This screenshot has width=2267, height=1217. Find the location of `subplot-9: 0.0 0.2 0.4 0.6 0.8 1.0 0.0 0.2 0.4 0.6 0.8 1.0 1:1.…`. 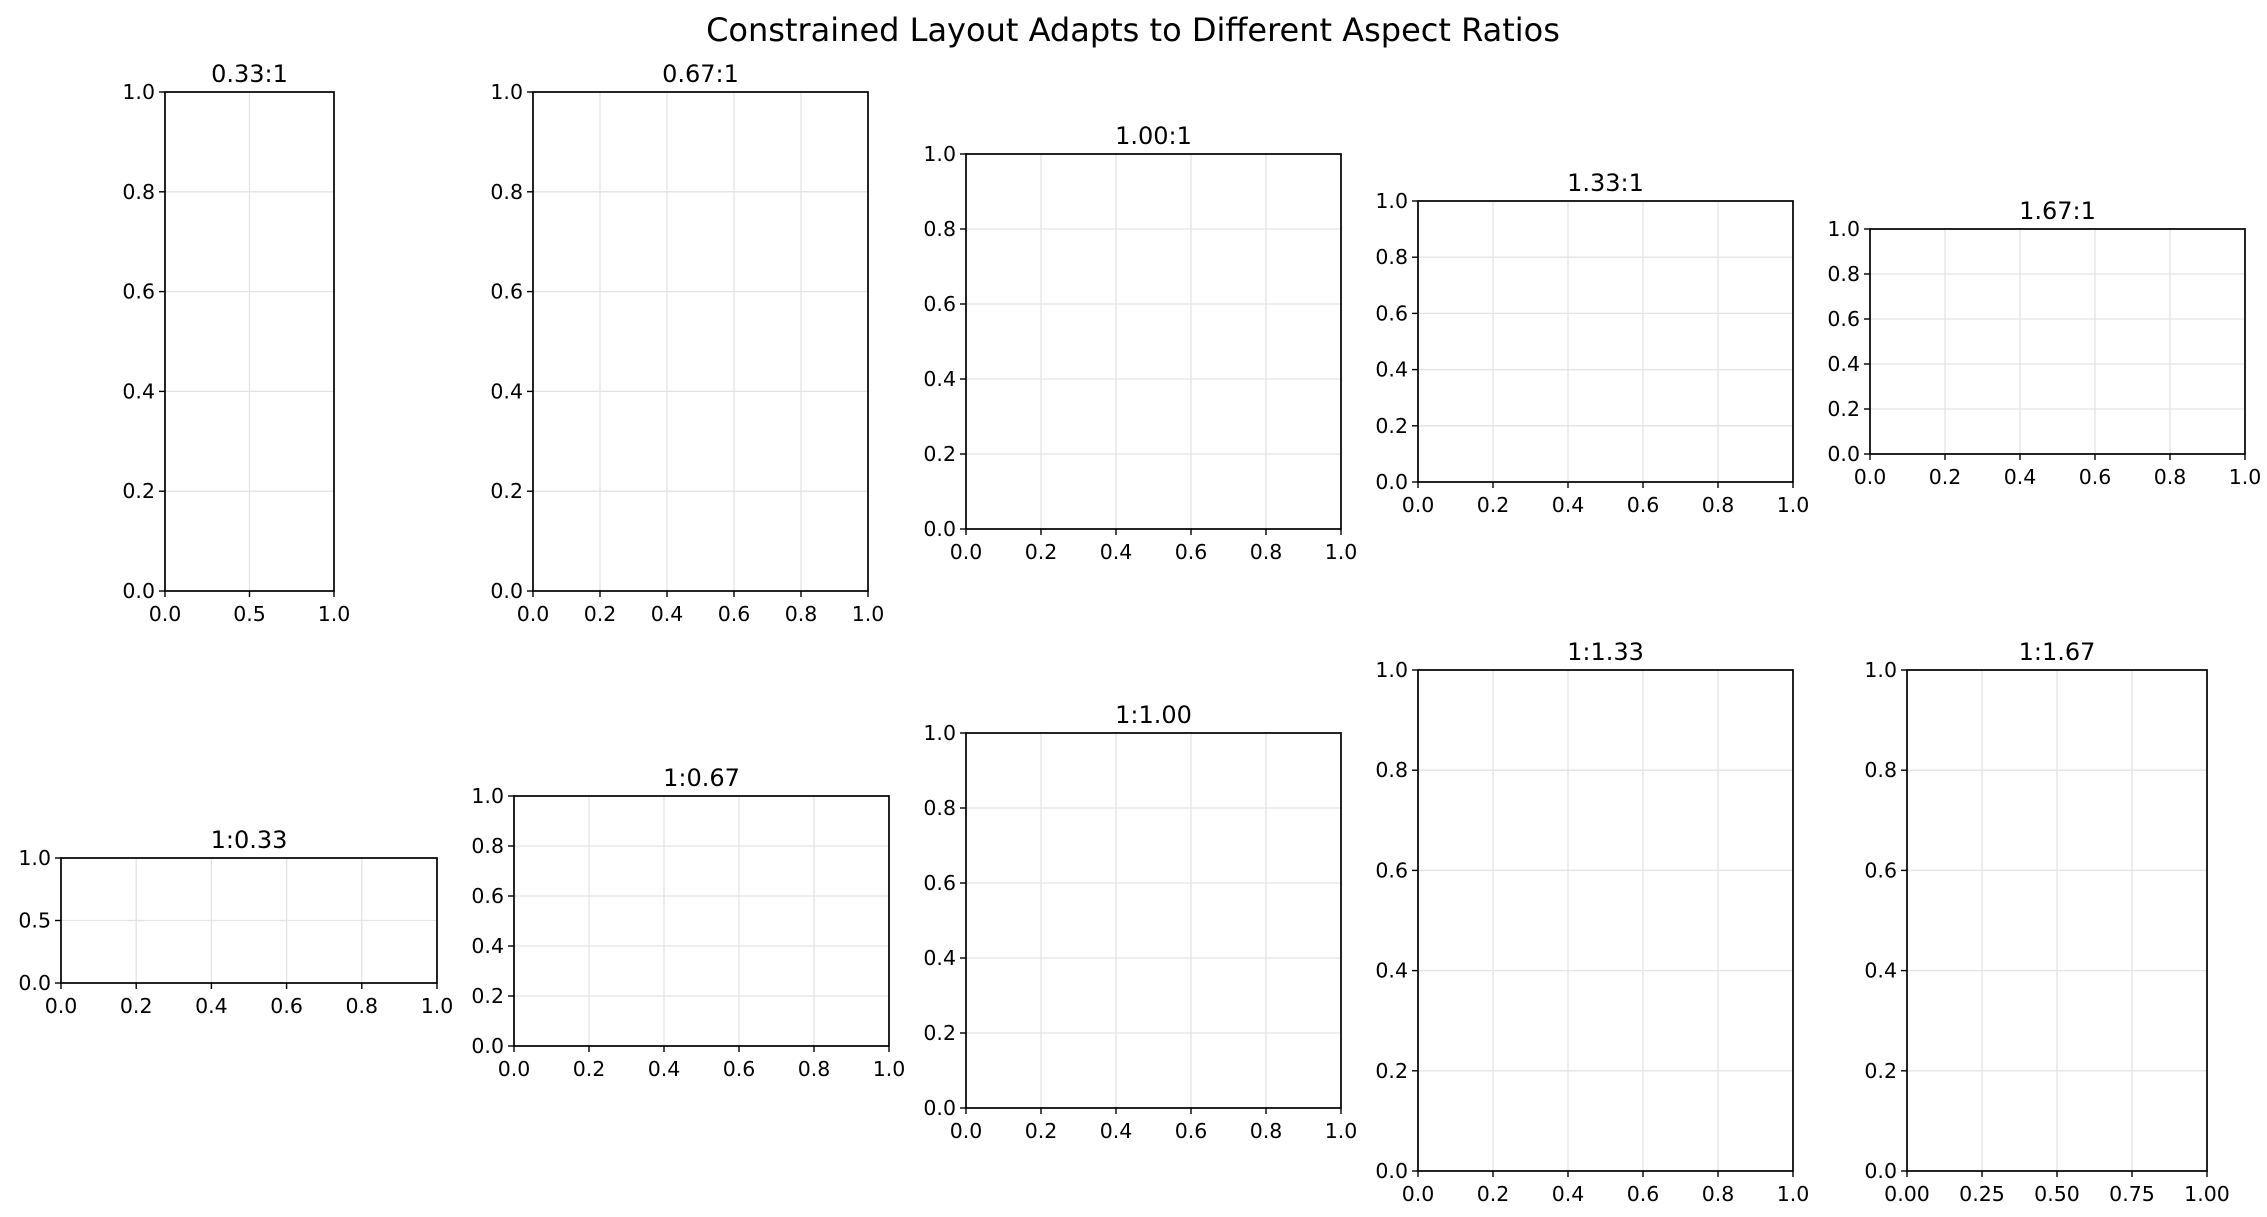

subplot-9: 0.0 0.2 0.4 0.6 0.8 1.0 0.0 0.2 0.4 0.6 0.8 1.0 1:1.… is located at coordinates (1592, 922).